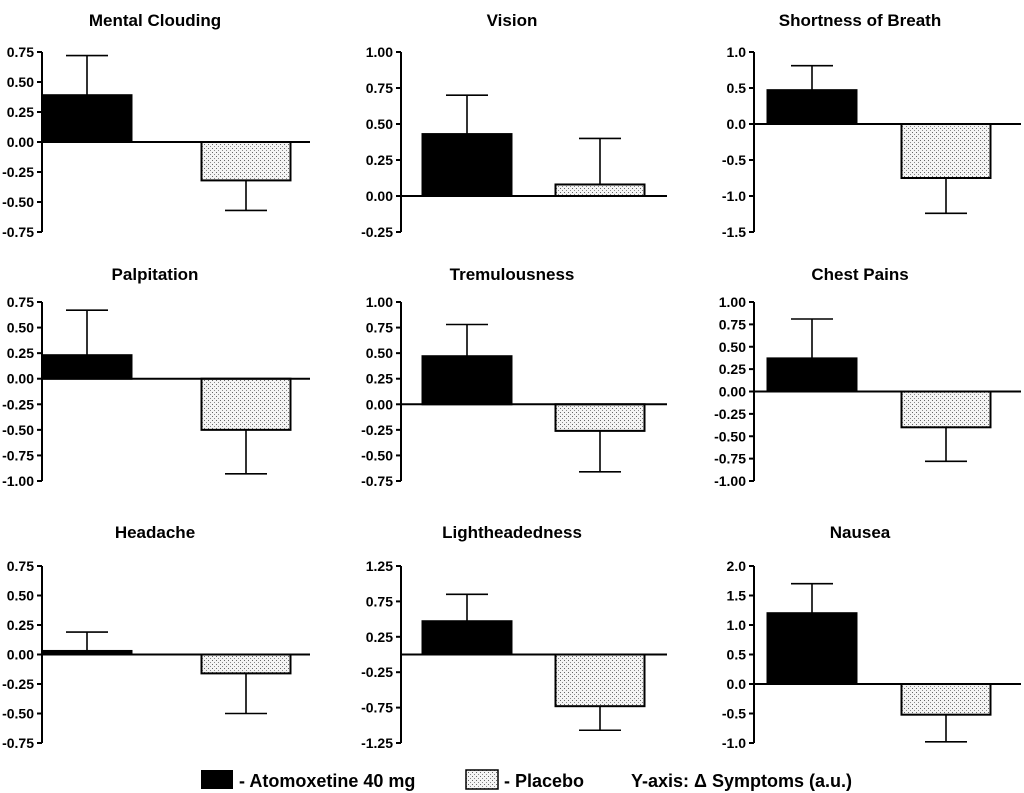 The height and width of the screenshot is (793, 1024). I want to click on panel-title: Vision, so click(512, 20).